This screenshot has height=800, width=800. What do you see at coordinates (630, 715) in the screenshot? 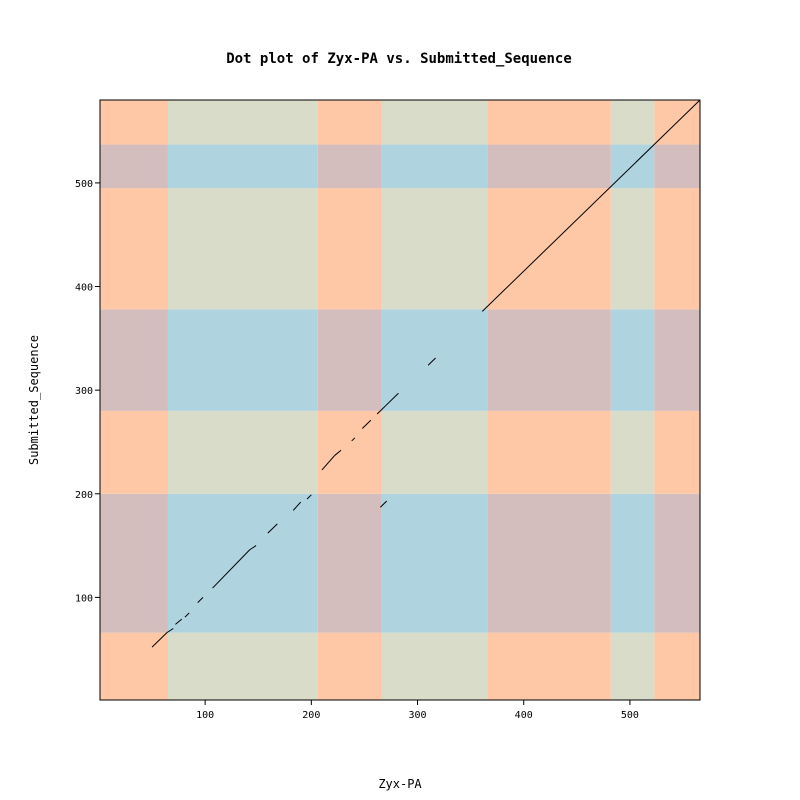
I see `x-tick-label-500: 500` at bounding box center [630, 715].